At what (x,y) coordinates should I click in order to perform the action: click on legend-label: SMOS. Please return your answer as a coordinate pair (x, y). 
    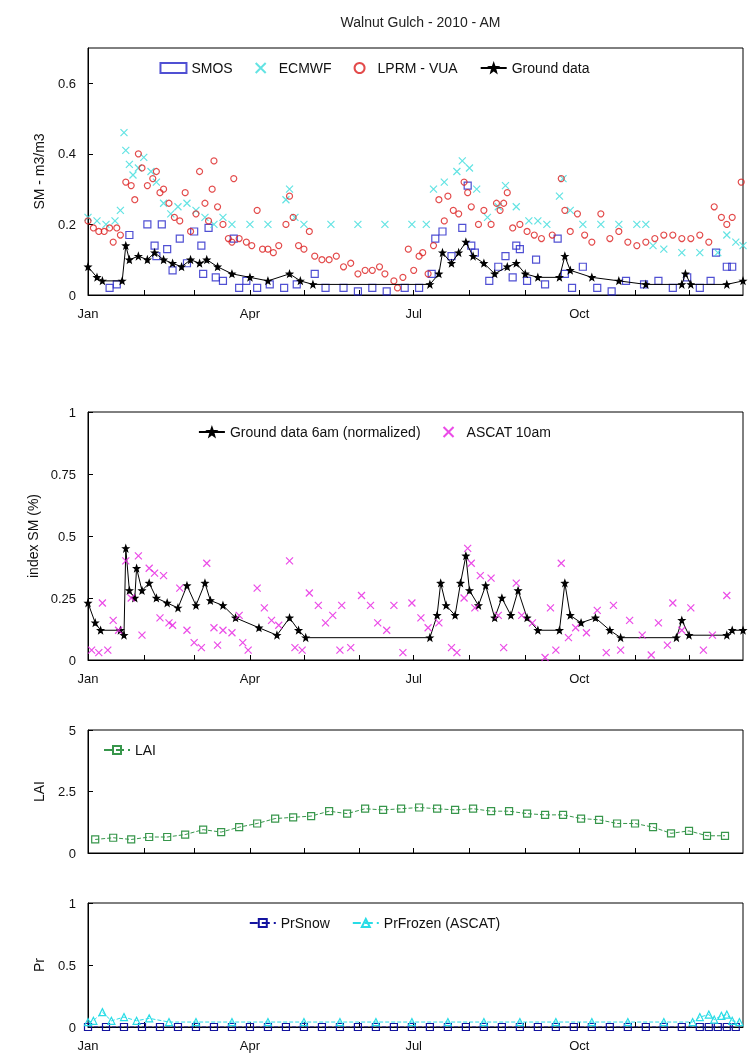
    Looking at the image, I should click on (212, 68).